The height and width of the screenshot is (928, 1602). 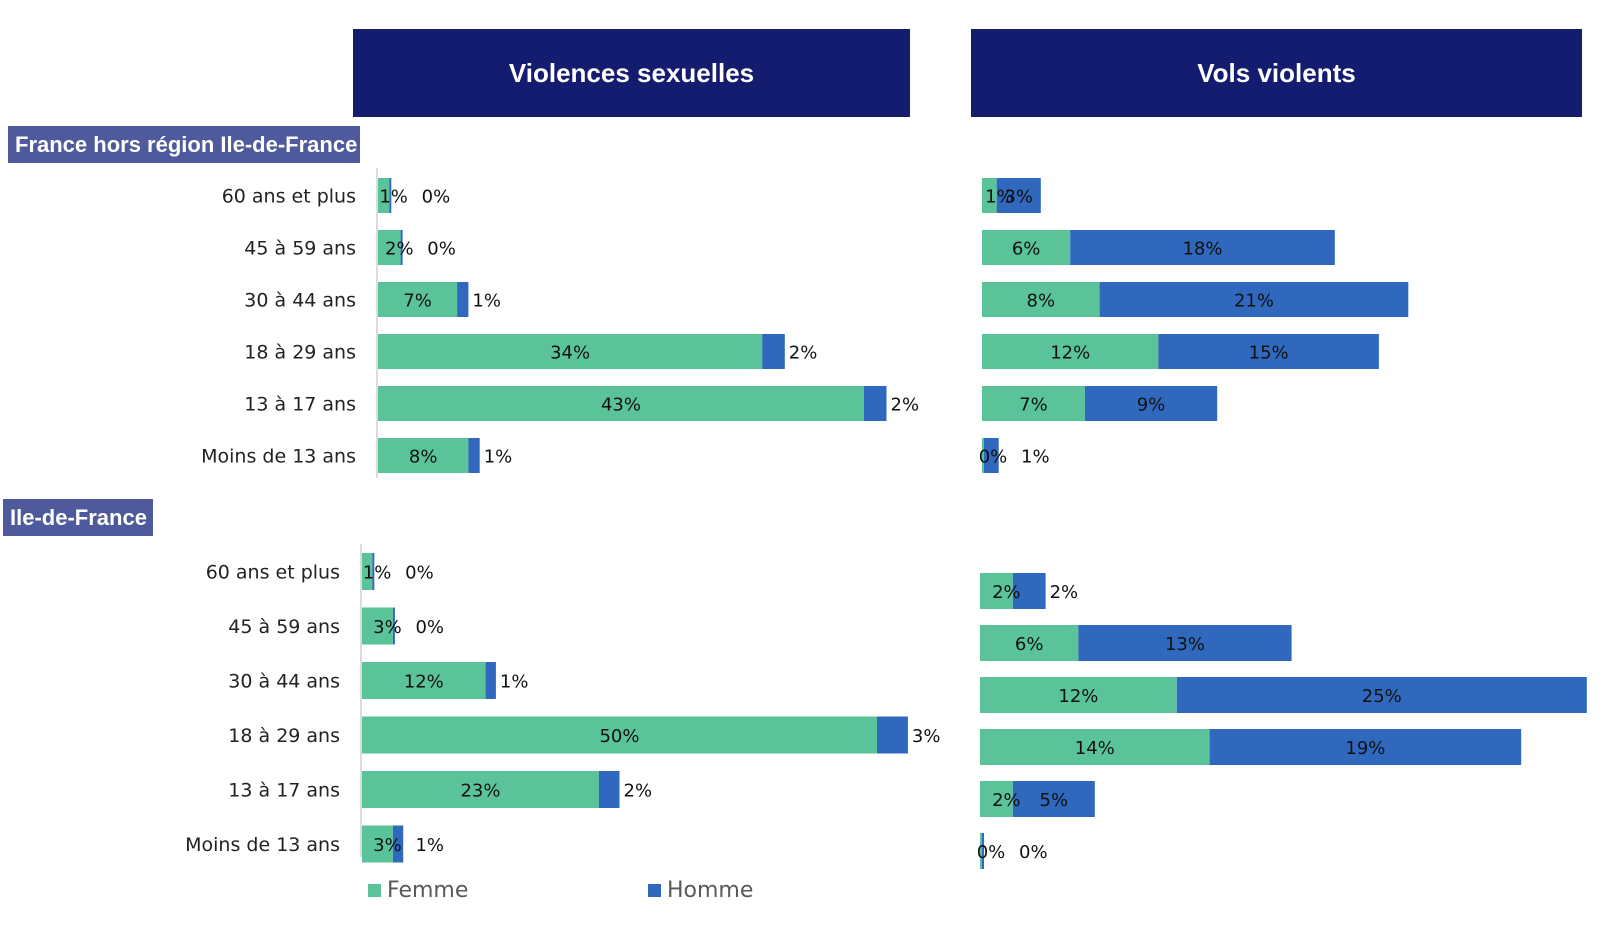 I want to click on data-label-homme: 19%, so click(x=1365, y=748).